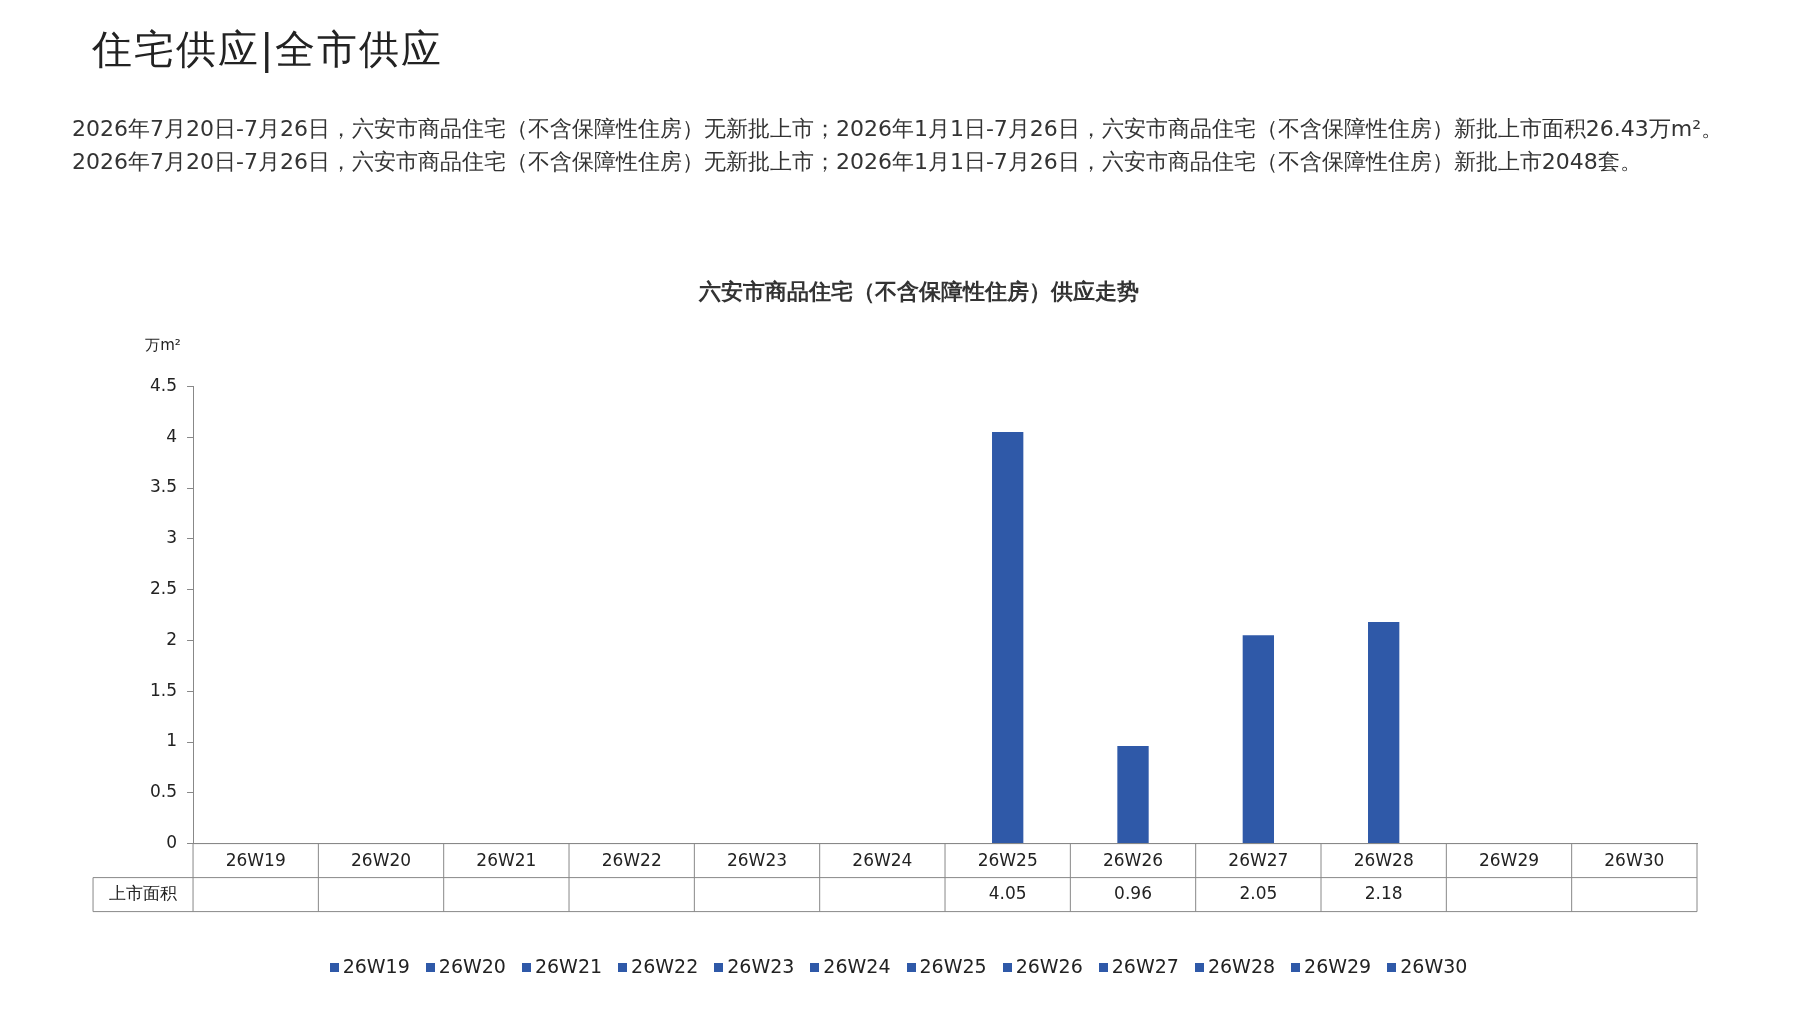 The image size is (1797, 1010). Describe the element at coordinates (757, 860) in the screenshot. I see `x-tick-label: 26W23` at that location.